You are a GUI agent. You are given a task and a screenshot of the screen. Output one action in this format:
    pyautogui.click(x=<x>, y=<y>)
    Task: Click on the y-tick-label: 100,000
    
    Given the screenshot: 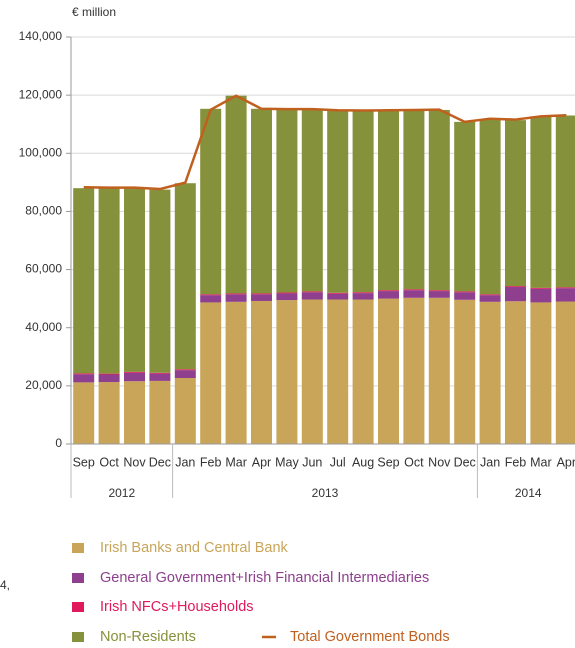 What is the action you would take?
    pyautogui.click(x=41, y=152)
    